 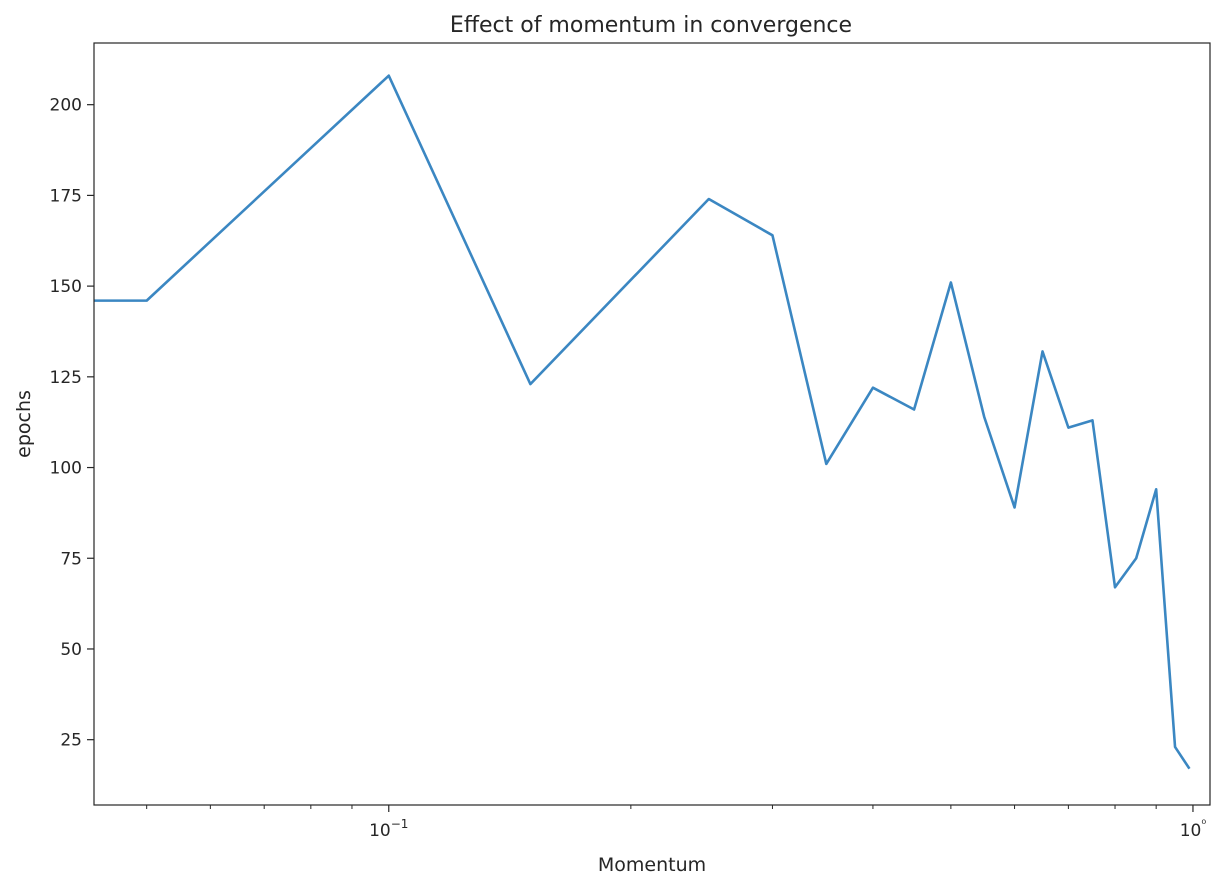 I want to click on x-tick-label: 10⁰, so click(x=1193, y=829).